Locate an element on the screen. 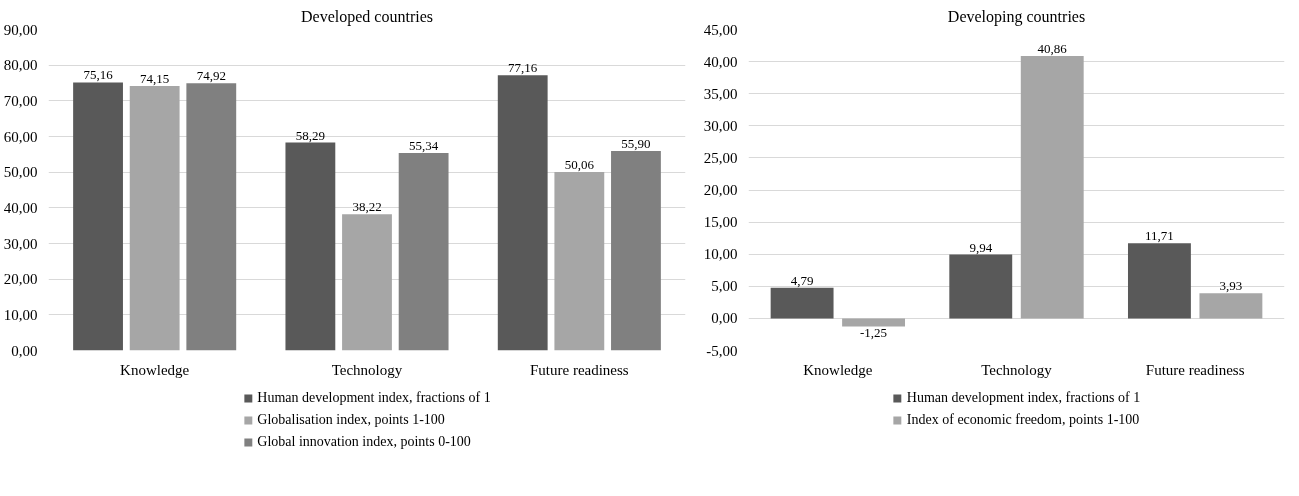 This screenshot has width=1299, height=496. data-label: 3,93 is located at coordinates (1231, 286).